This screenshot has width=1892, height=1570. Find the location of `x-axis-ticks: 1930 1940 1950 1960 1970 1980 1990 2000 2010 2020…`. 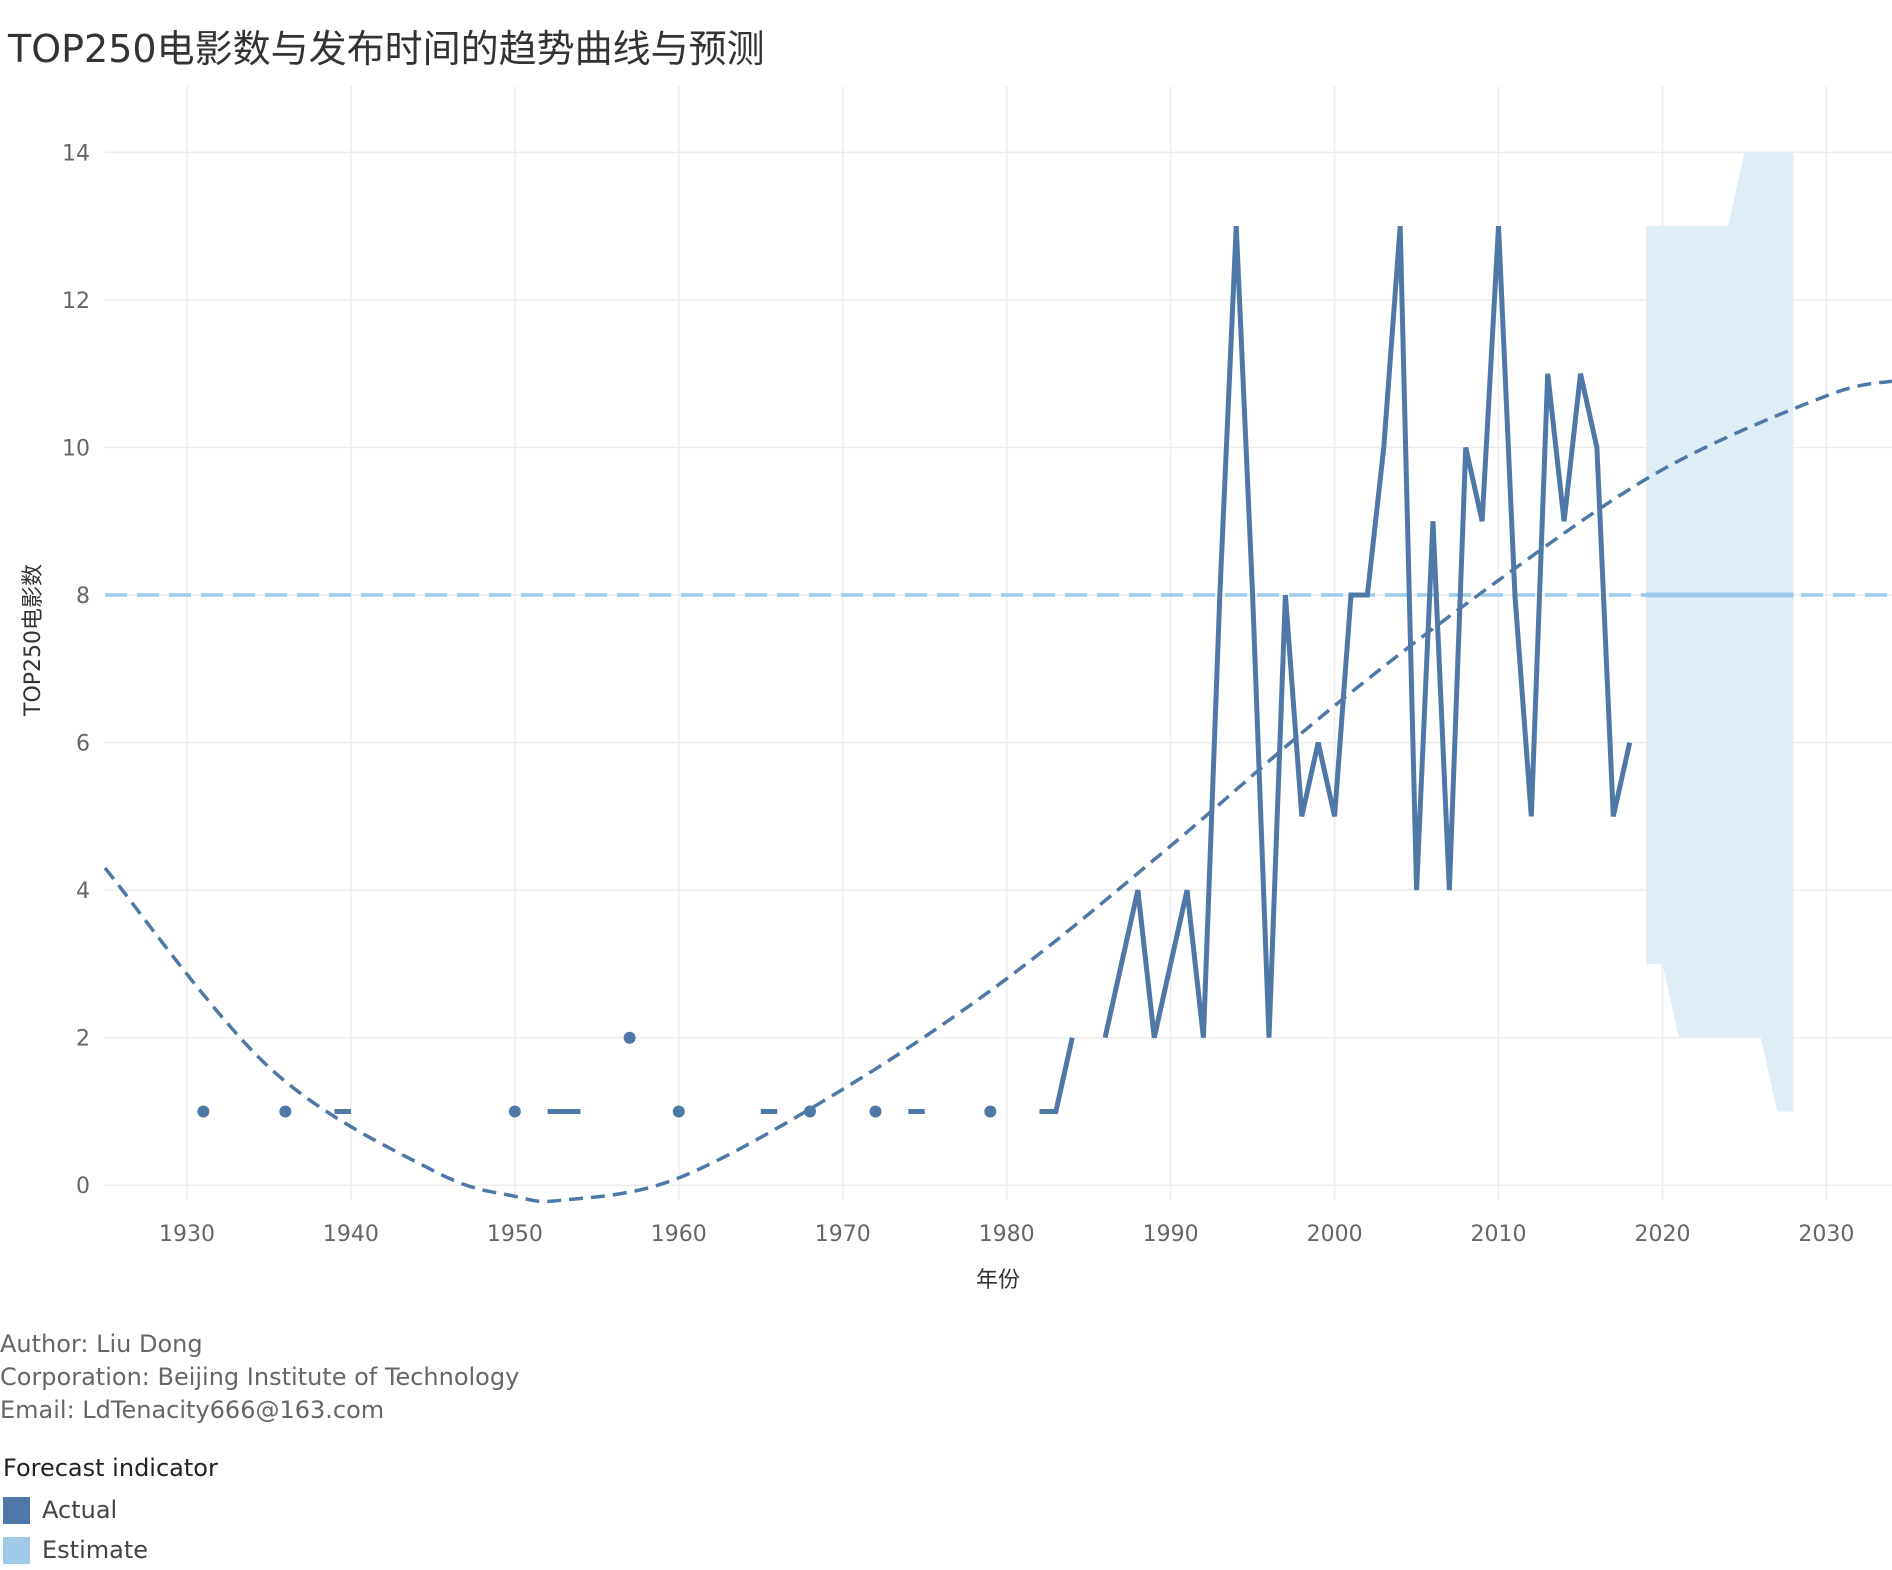

x-axis-ticks: 1930 1940 1950 1960 1970 1980 1990 2000 2010 2020… is located at coordinates (1006, 1234).